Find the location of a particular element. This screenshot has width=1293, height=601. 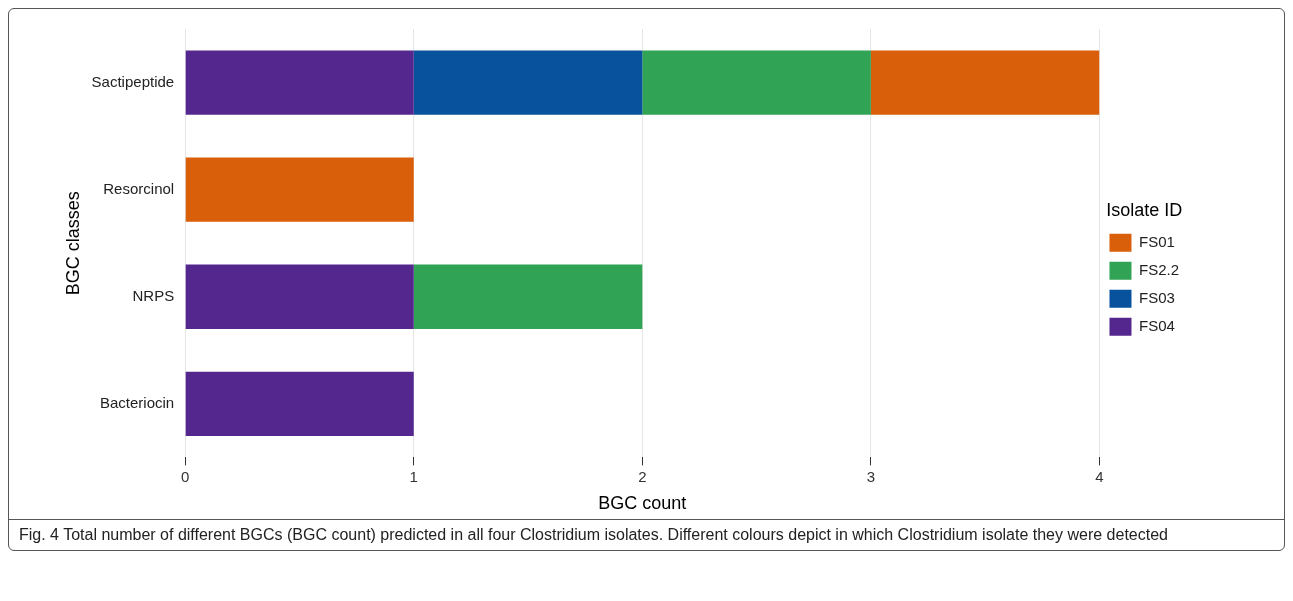

x-tick-label: 4 is located at coordinates (1099, 476).